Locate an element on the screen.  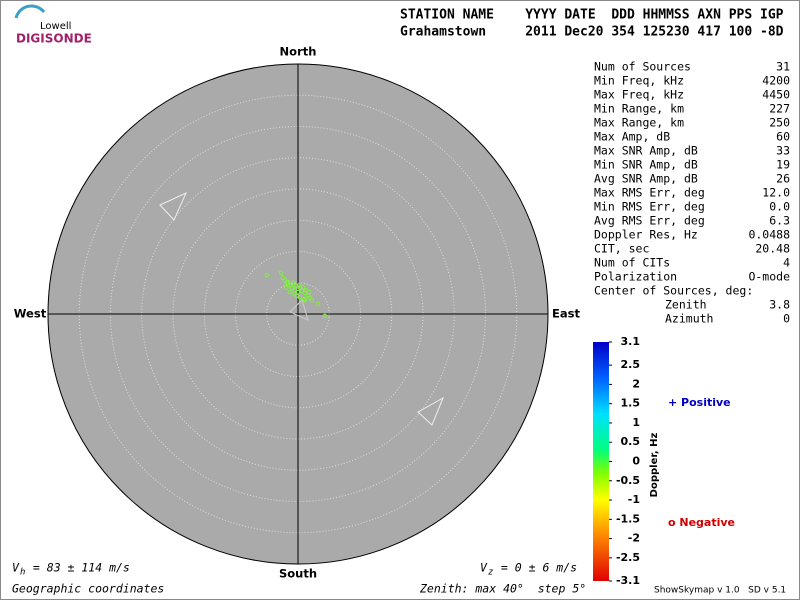
stat-label: Min Range, km is located at coordinates (639, 109).